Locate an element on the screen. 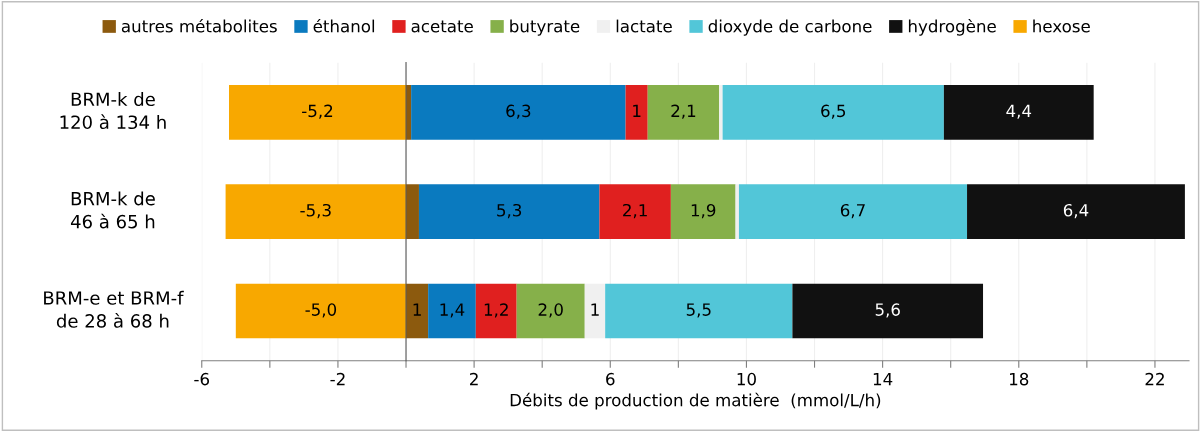 The width and height of the screenshot is (1201, 432). legend-label: lactate is located at coordinates (644, 26).